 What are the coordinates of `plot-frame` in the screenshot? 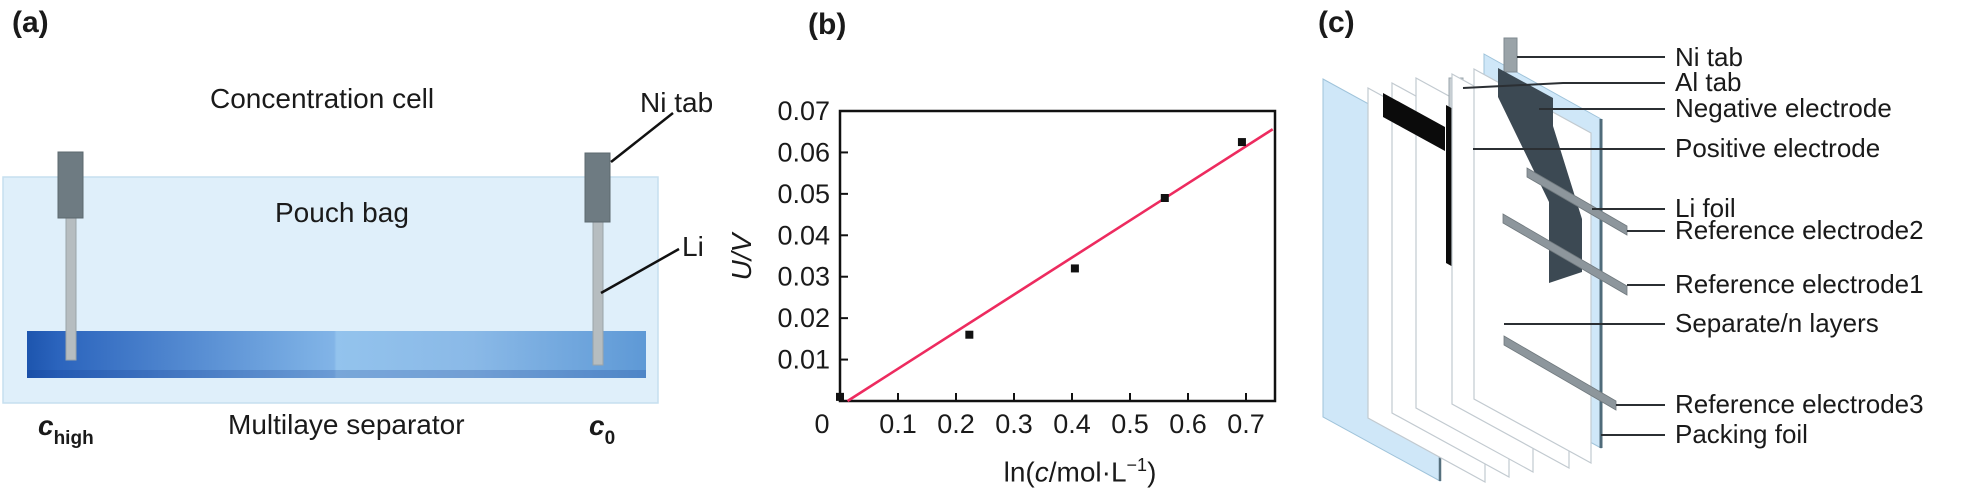 It's located at (1057, 256).